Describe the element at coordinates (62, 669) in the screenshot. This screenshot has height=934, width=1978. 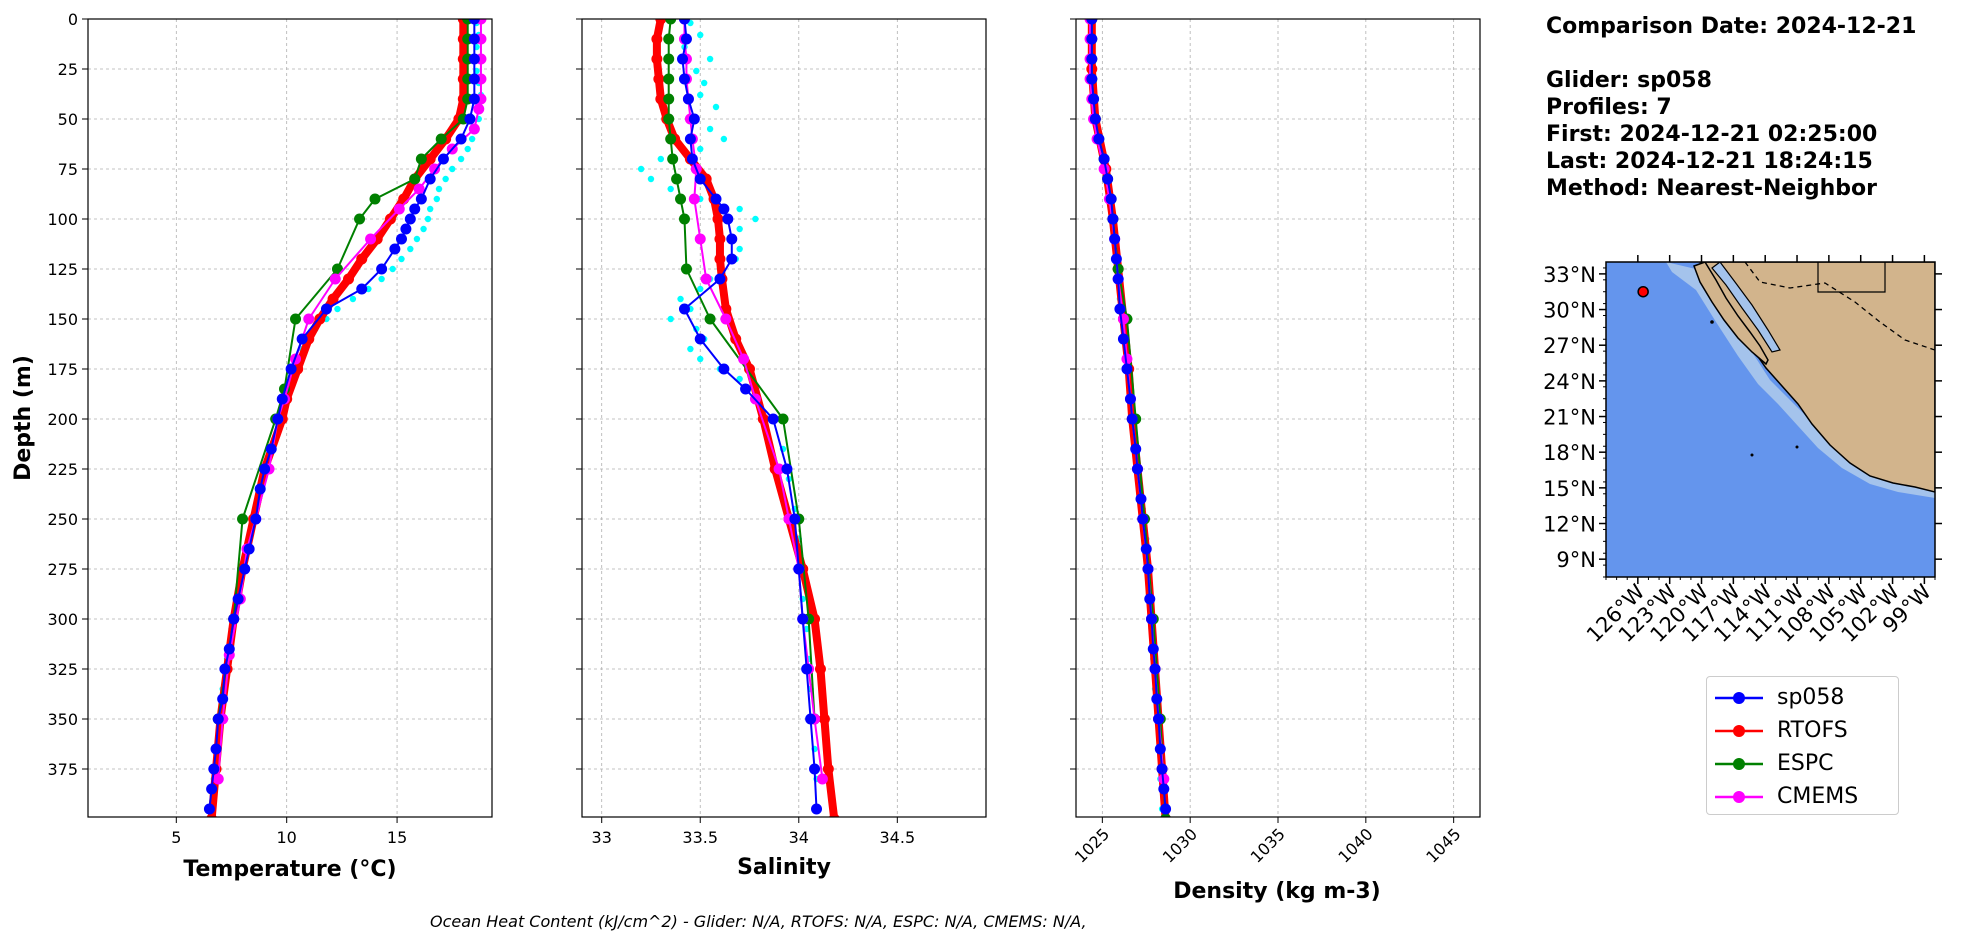
I see `y-tick-label: 325` at that location.